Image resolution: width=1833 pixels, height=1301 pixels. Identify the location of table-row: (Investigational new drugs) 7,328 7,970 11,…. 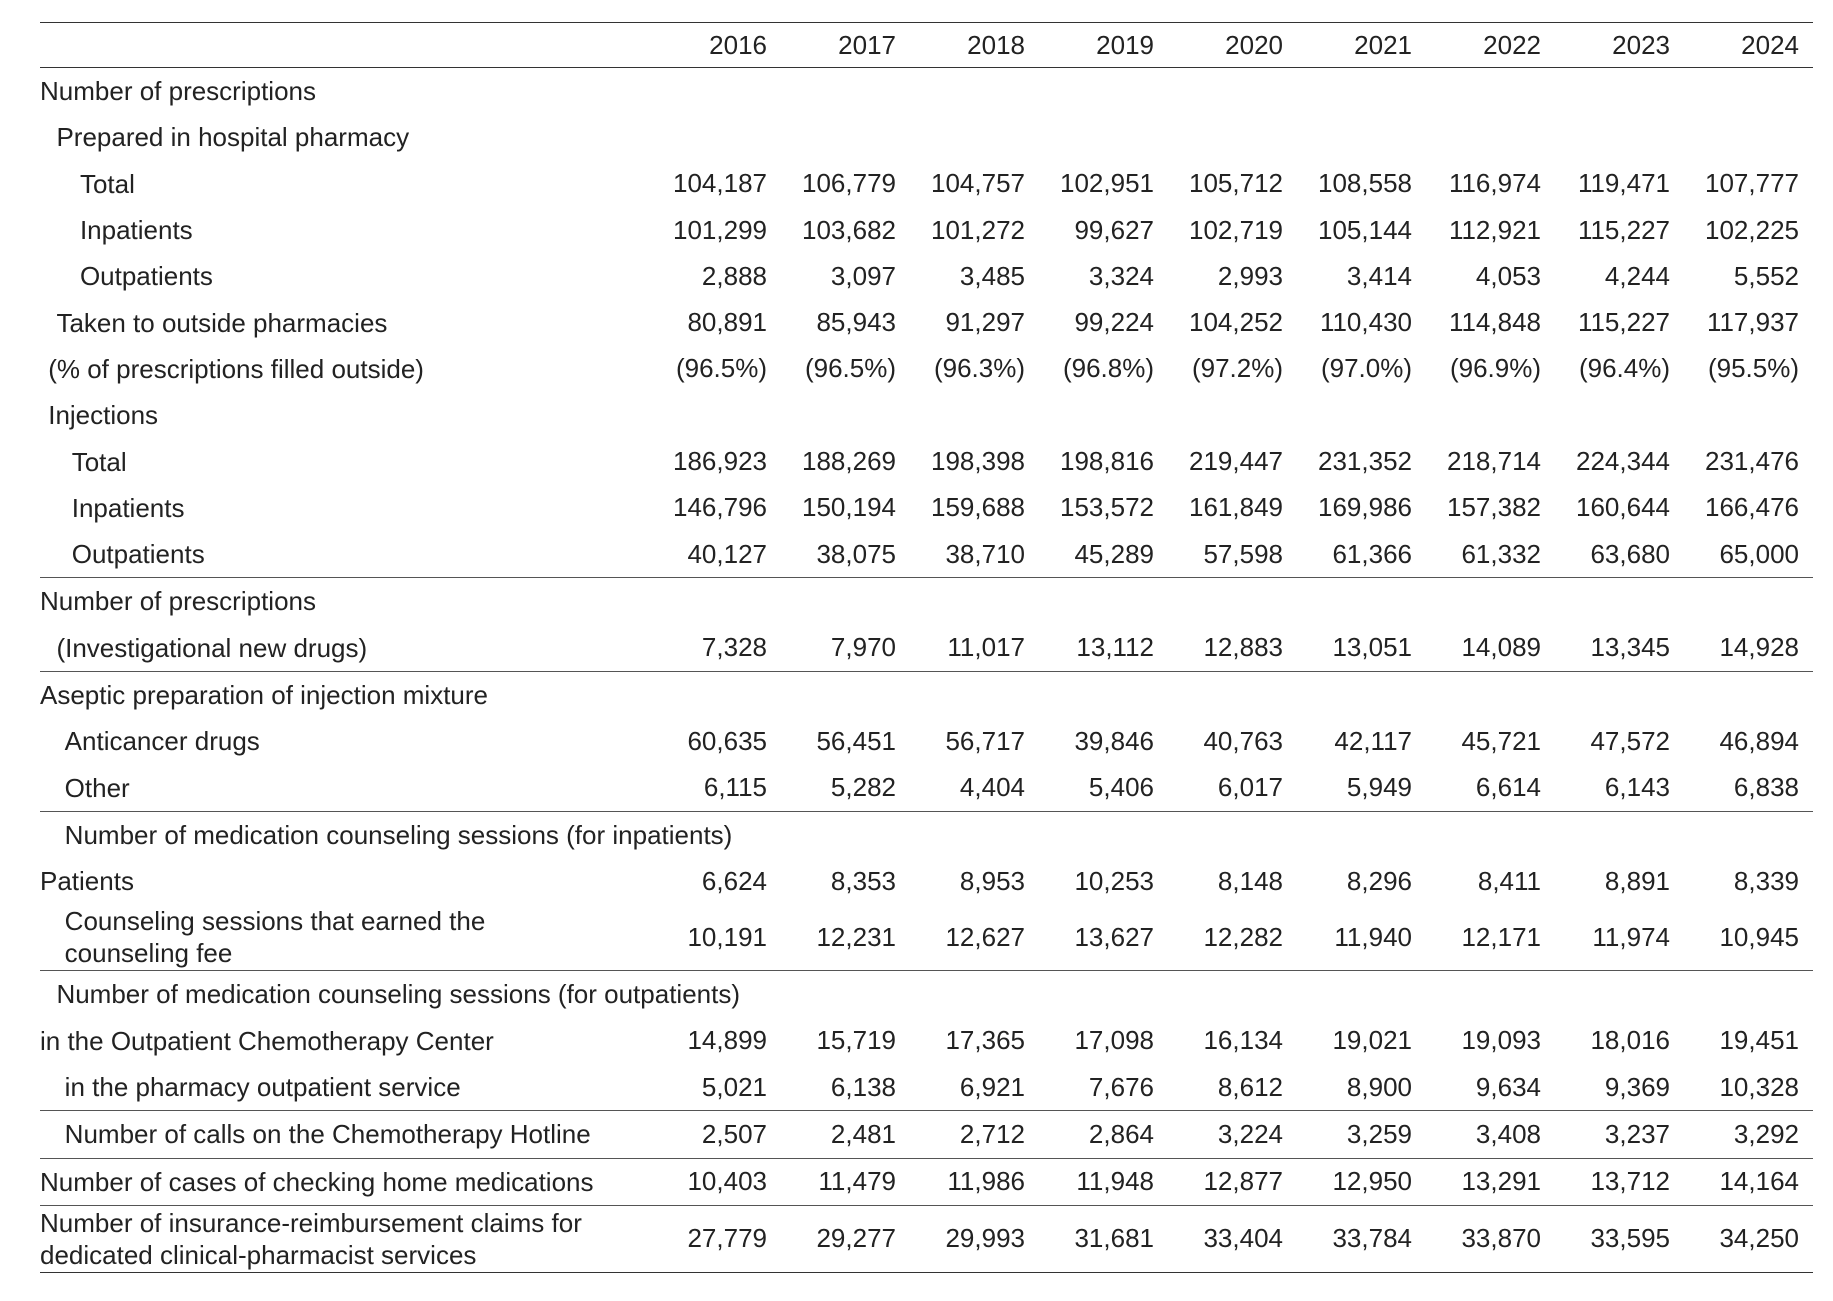
(926, 648).